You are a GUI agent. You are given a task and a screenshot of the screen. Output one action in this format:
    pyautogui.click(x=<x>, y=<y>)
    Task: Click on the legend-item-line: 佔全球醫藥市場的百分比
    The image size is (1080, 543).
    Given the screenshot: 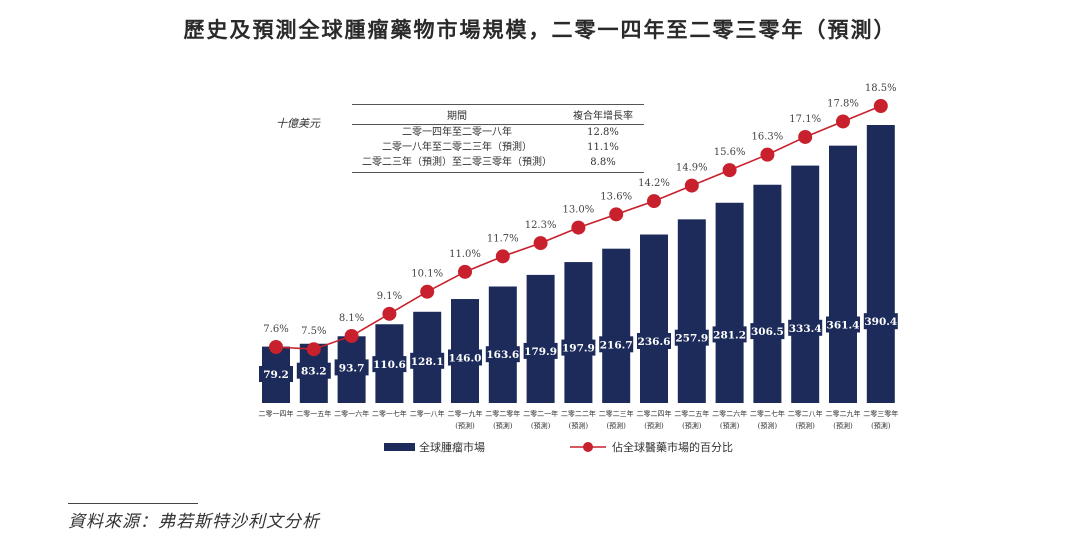 What is the action you would take?
    pyautogui.click(x=651, y=447)
    